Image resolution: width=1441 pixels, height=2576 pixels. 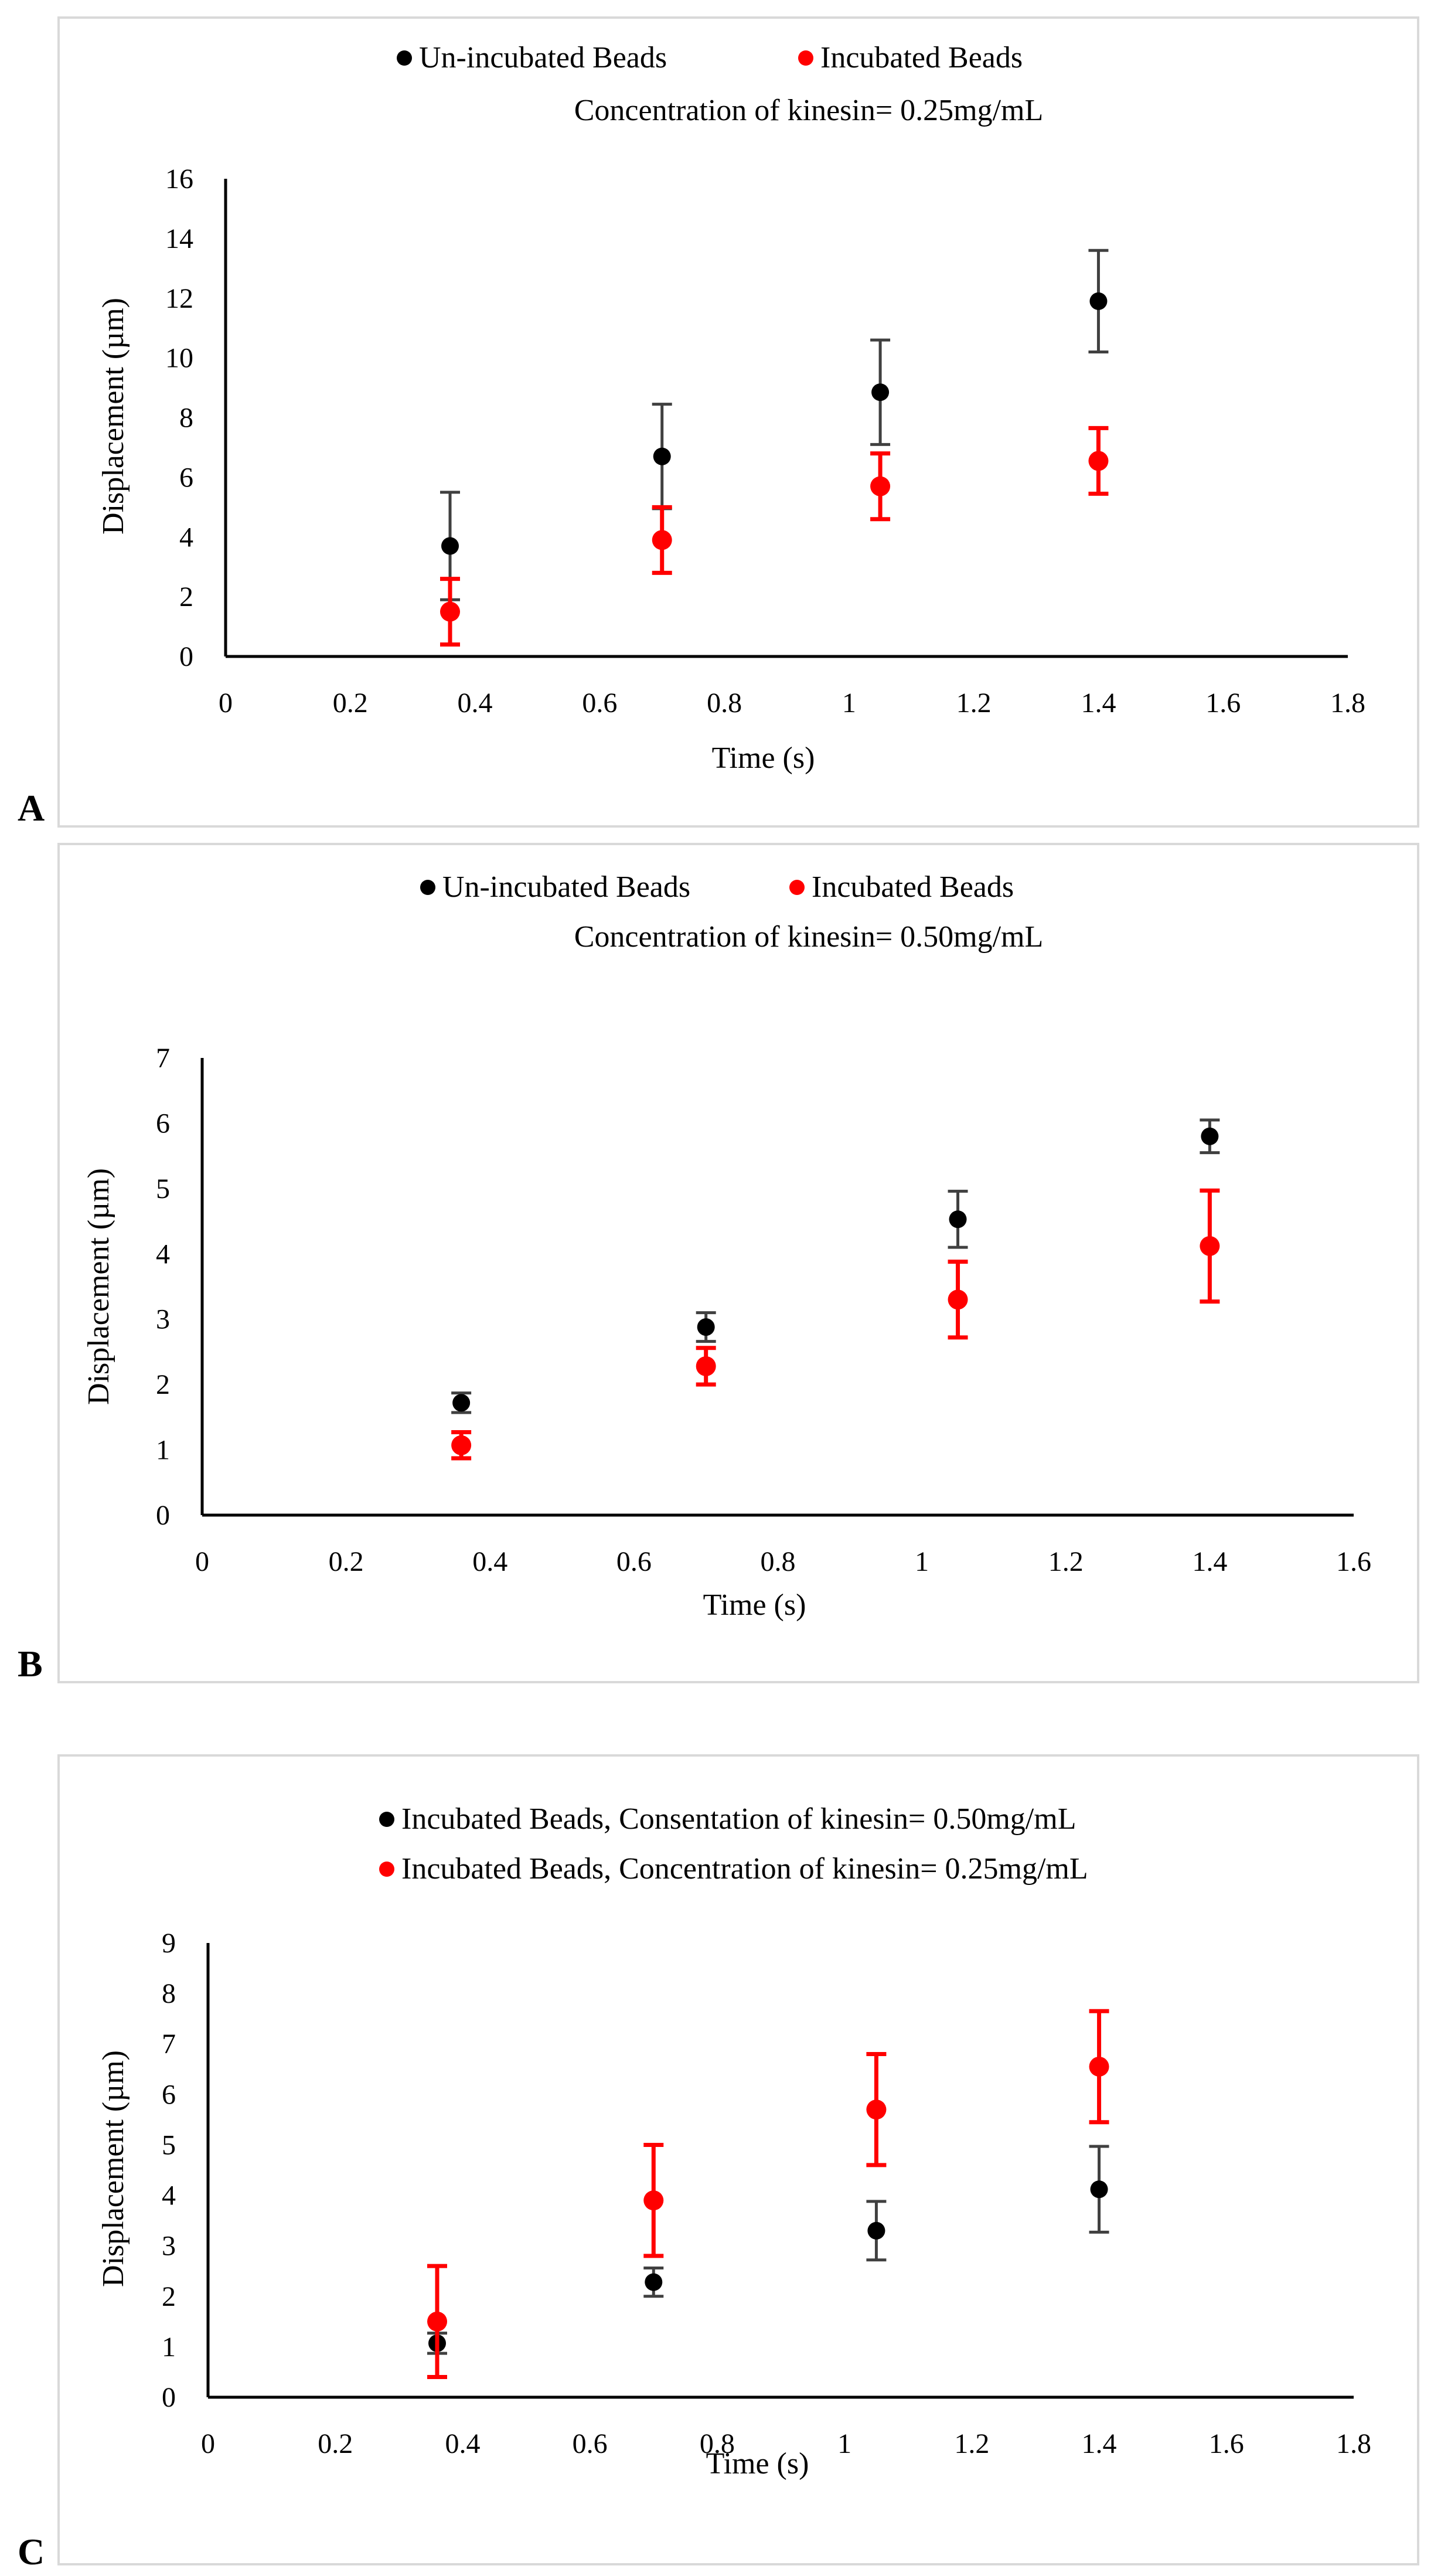 What do you see at coordinates (809, 937) in the screenshot?
I see `chart-subtitle: Concentration of kinesin= 0.50mg/mL` at bounding box center [809, 937].